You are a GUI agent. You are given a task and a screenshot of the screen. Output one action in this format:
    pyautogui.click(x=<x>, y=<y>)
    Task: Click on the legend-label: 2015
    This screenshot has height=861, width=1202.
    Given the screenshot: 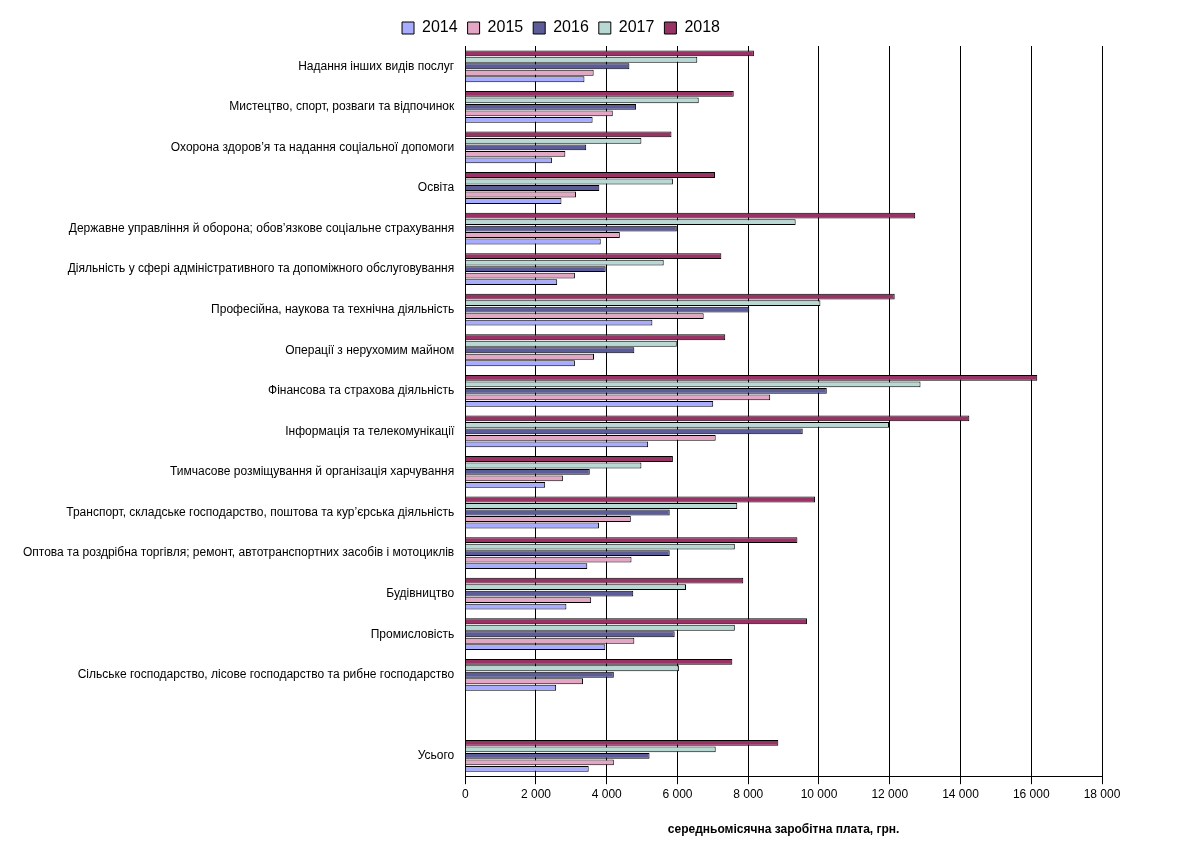 What is the action you would take?
    pyautogui.click(x=505, y=27)
    